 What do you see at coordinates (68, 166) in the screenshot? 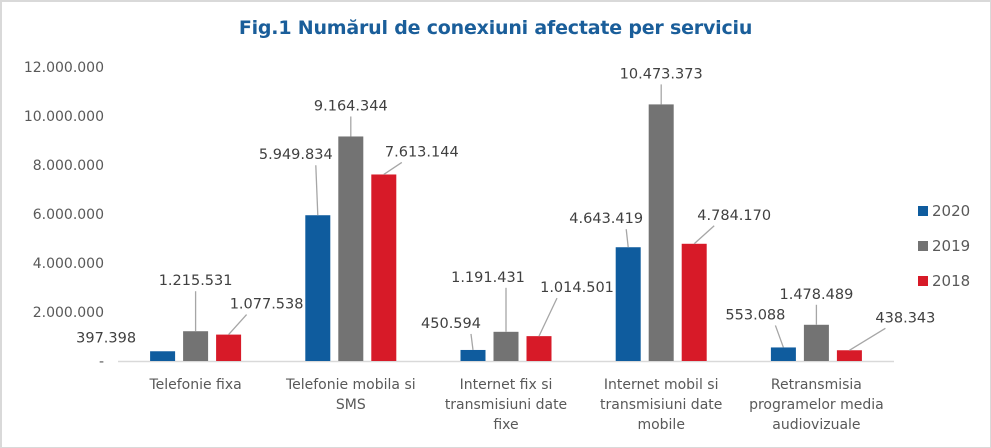
I see `y-tick-label: 8.000.000` at bounding box center [68, 166].